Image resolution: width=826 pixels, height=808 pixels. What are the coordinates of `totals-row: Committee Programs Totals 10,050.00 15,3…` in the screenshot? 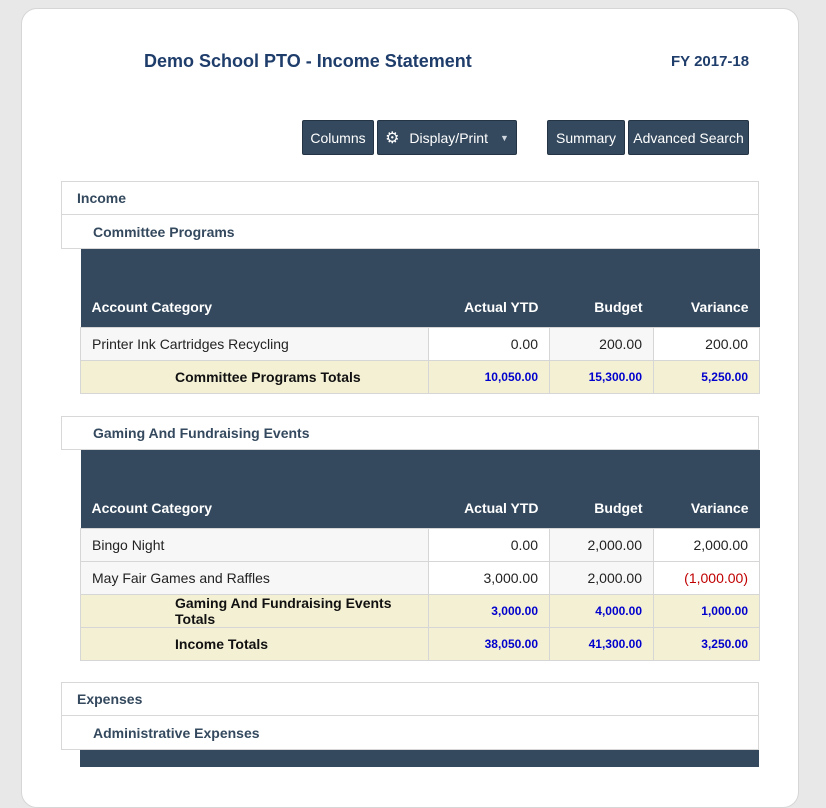 It's located at (420, 376).